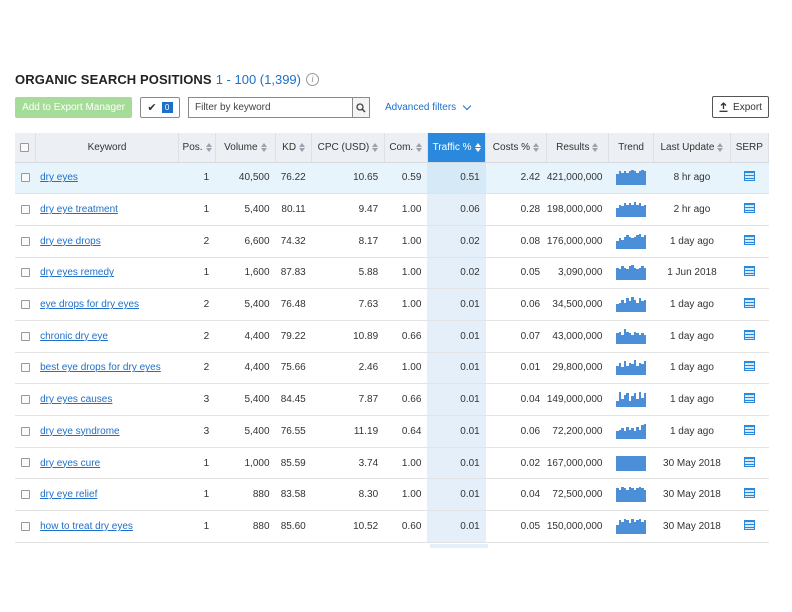 The image size is (792, 612). What do you see at coordinates (692, 148) in the screenshot?
I see `col-last-update: Last Update` at bounding box center [692, 148].